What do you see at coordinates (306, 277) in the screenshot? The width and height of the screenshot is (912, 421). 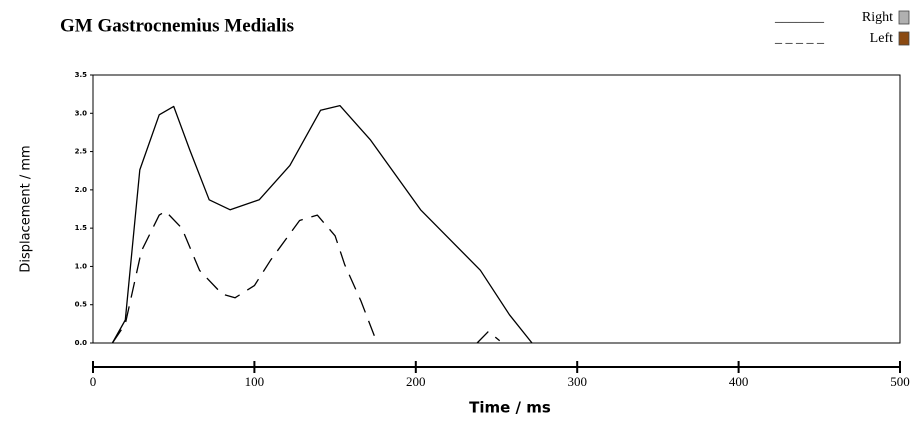 I see `series-line` at bounding box center [306, 277].